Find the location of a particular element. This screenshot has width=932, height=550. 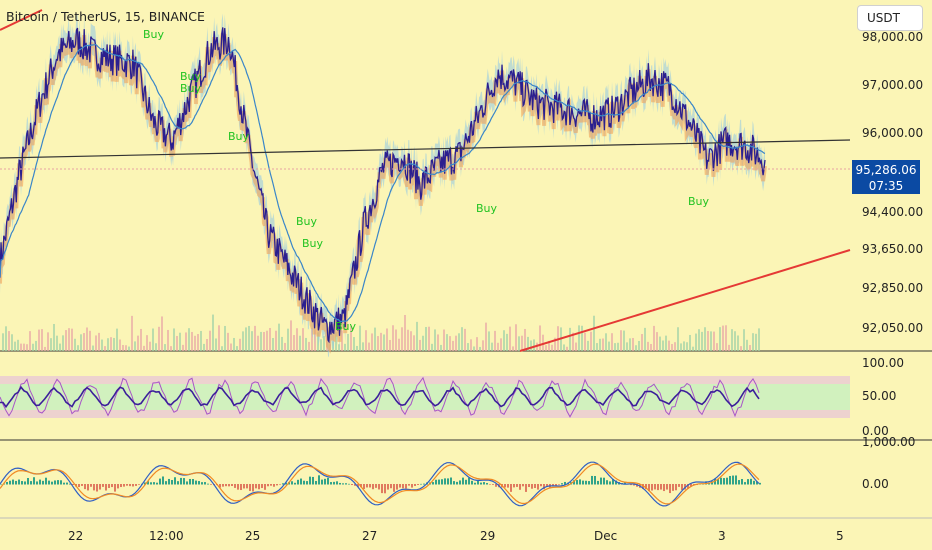

oscillator-axis: 100.00 50.00 0.00 is located at coordinates (883, 397).